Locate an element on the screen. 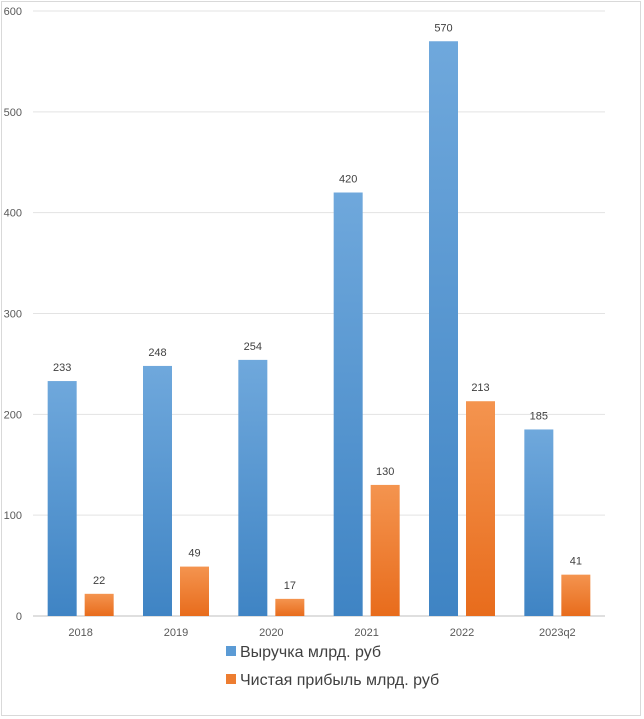 The height and width of the screenshot is (719, 644). y-axis: 0 100 200 300 400 500 600 is located at coordinates (13, 314).